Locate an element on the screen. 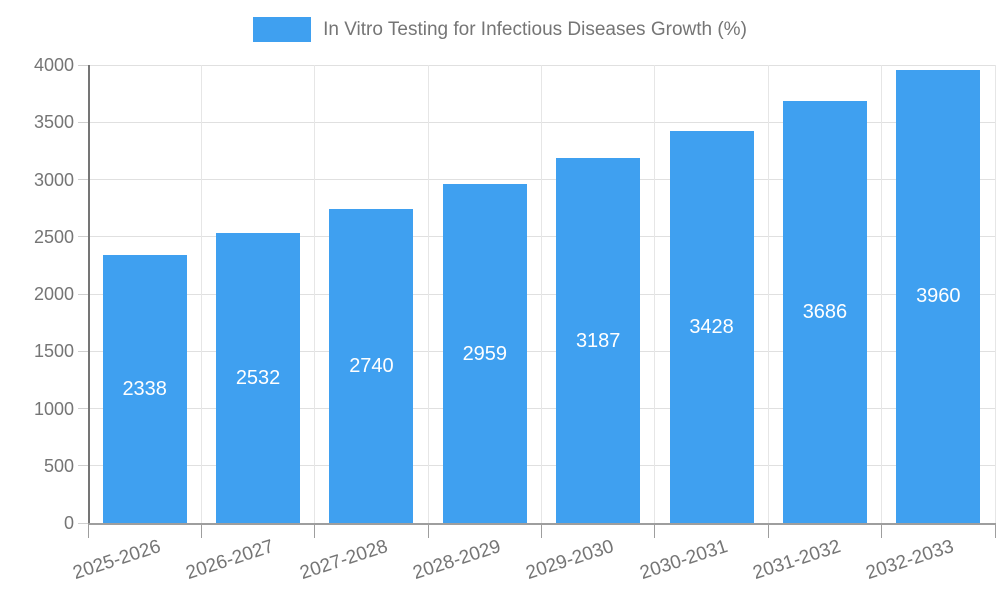  bar-2025-2026: 2338 is located at coordinates (144, 389).